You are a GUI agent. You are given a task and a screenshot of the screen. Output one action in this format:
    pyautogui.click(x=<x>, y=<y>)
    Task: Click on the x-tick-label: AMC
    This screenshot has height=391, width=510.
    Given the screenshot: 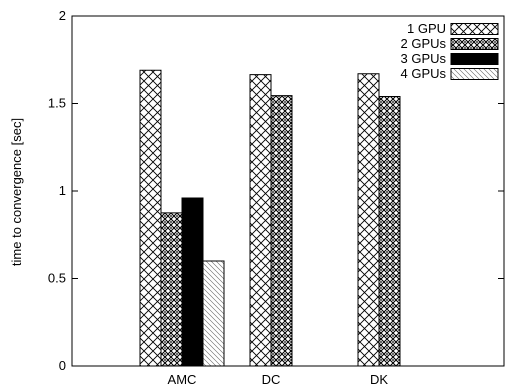 What is the action you would take?
    pyautogui.click(x=182, y=379)
    